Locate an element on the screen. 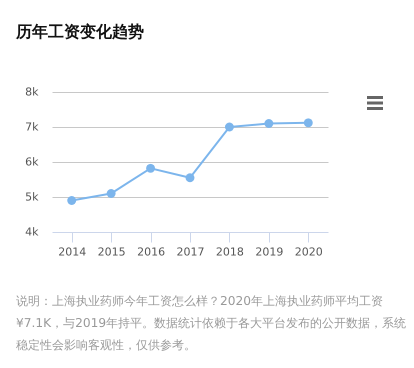 The image size is (414, 368). chart-title: 历年工资变化趋势 is located at coordinates (80, 32).